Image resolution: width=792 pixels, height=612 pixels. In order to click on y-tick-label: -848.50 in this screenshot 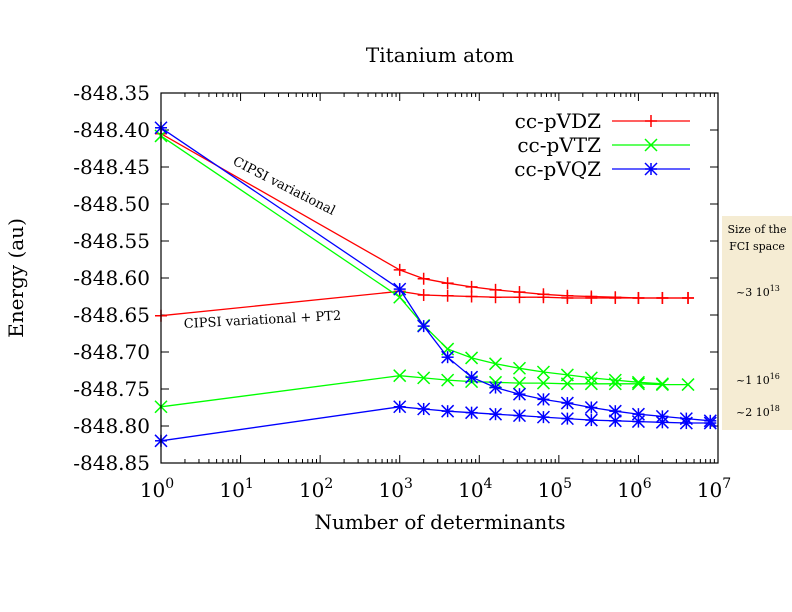, I will do `click(111, 204)`.